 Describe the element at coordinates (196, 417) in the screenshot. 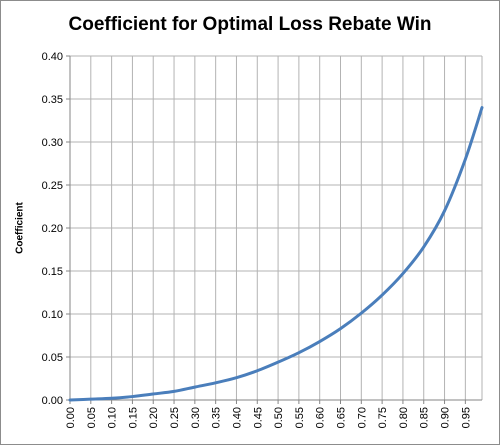

I see `x-tick-label: 0.30` at that location.